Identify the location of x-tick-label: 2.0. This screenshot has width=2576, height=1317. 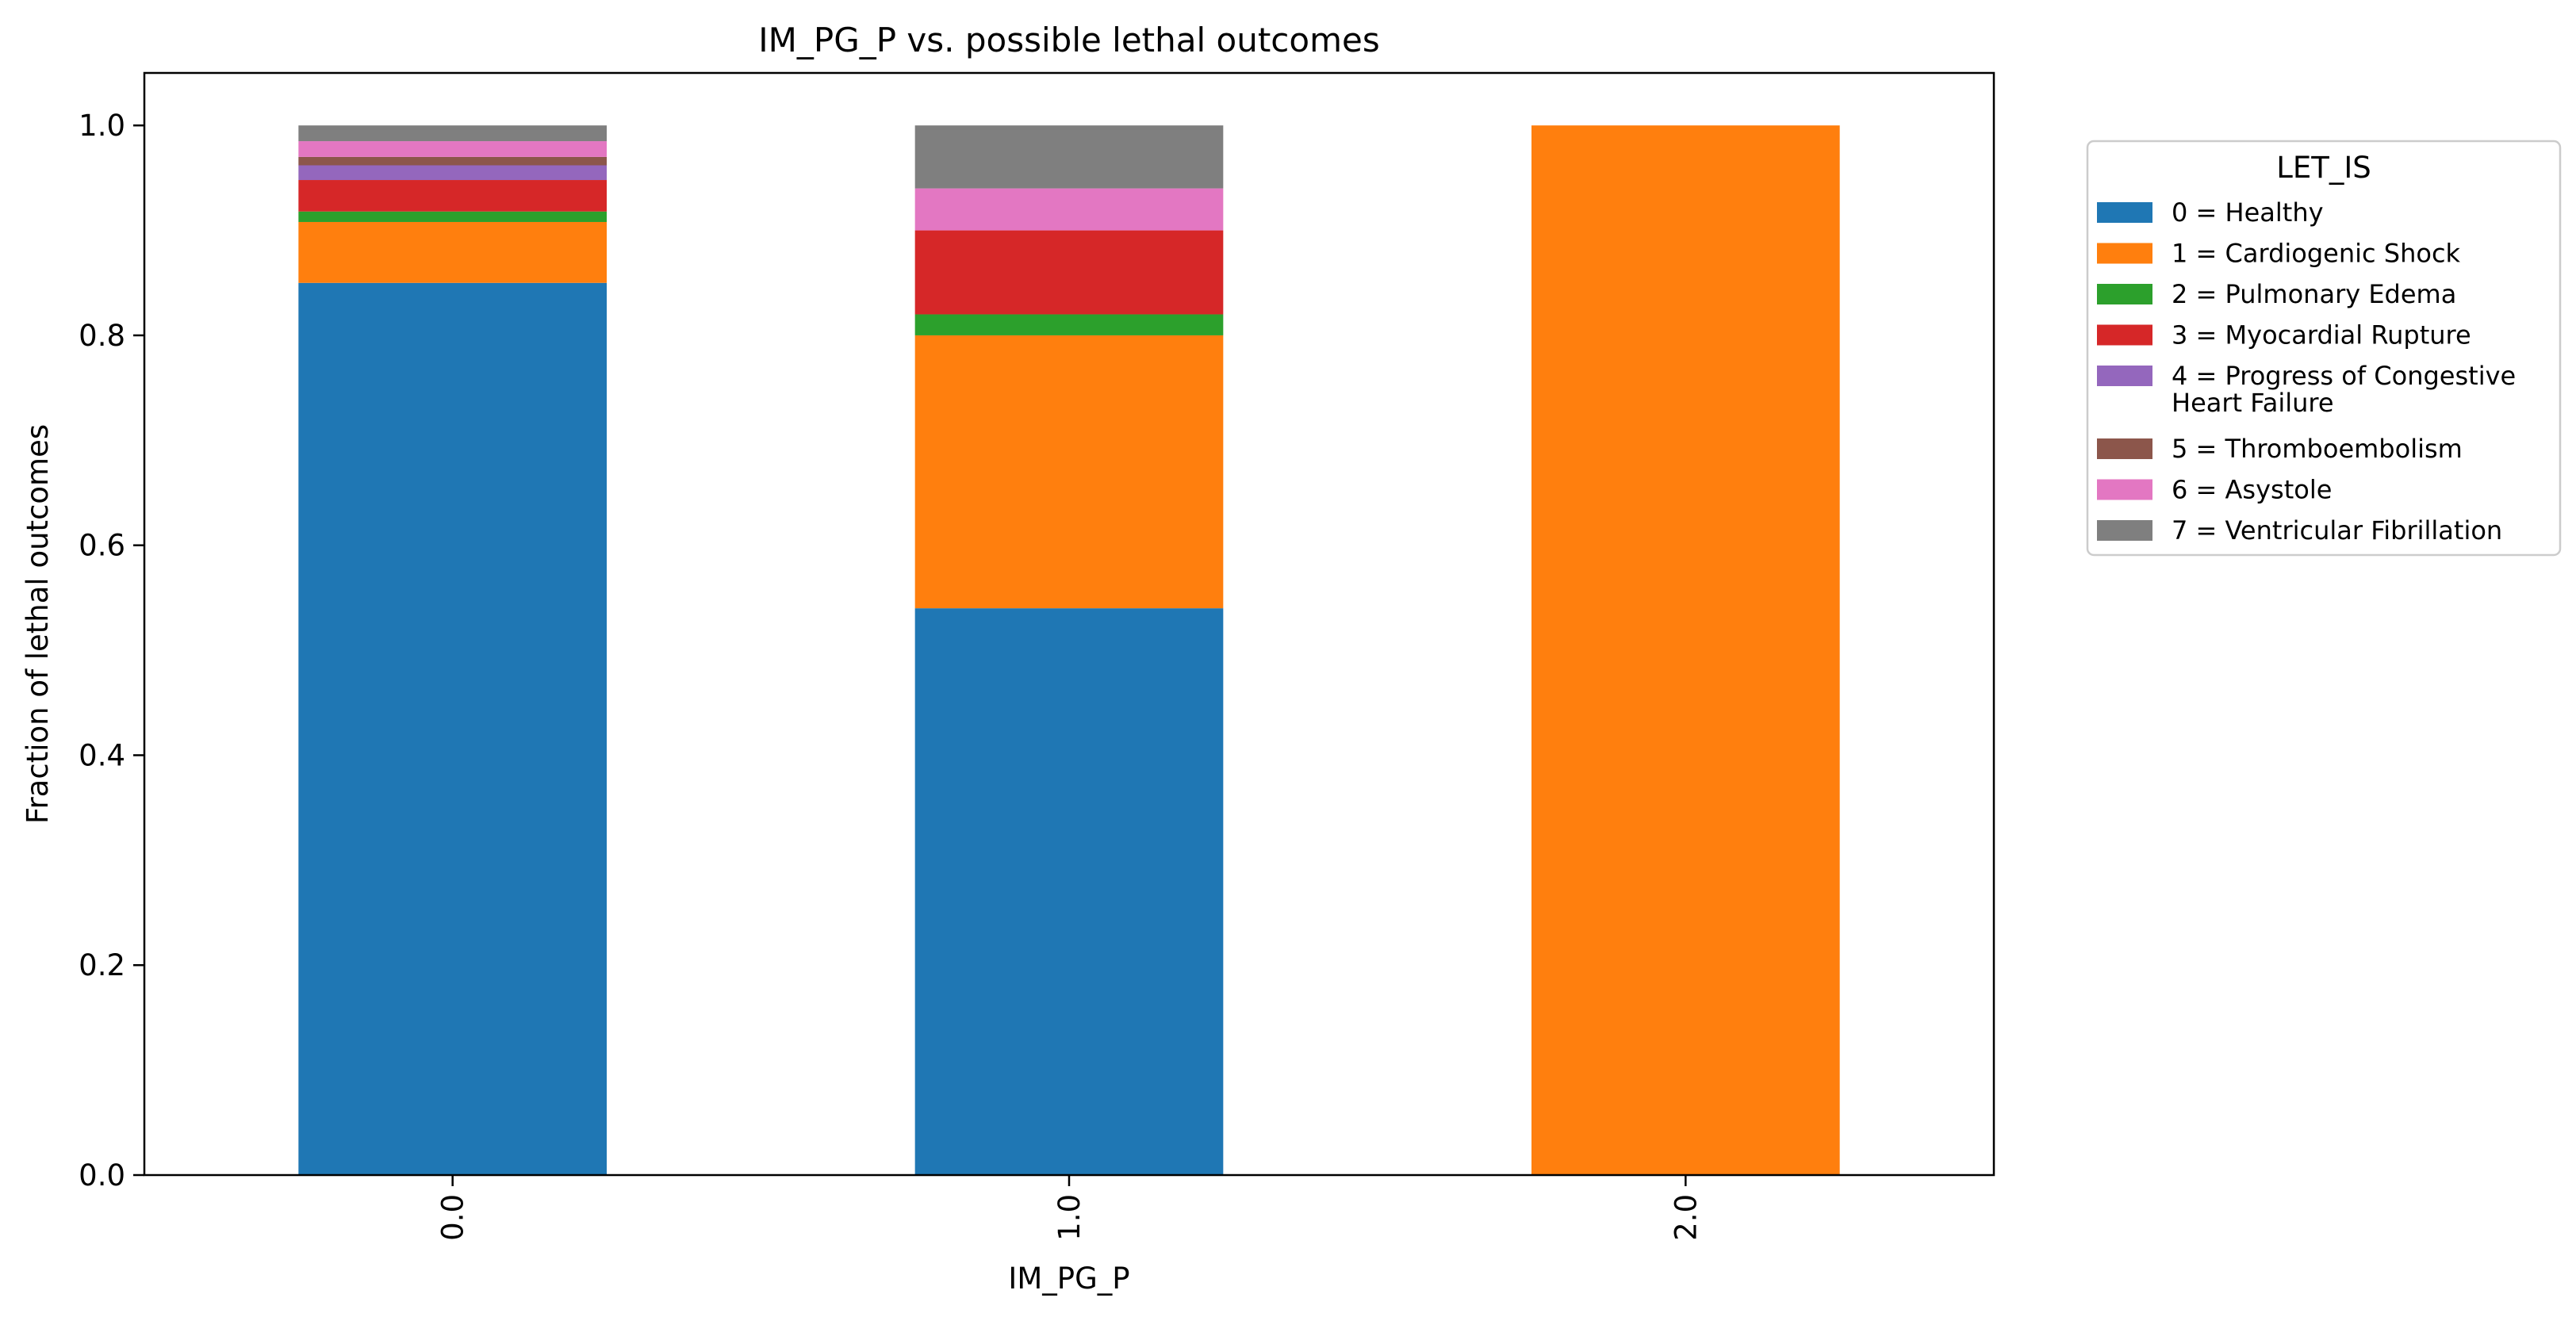
(1686, 1217).